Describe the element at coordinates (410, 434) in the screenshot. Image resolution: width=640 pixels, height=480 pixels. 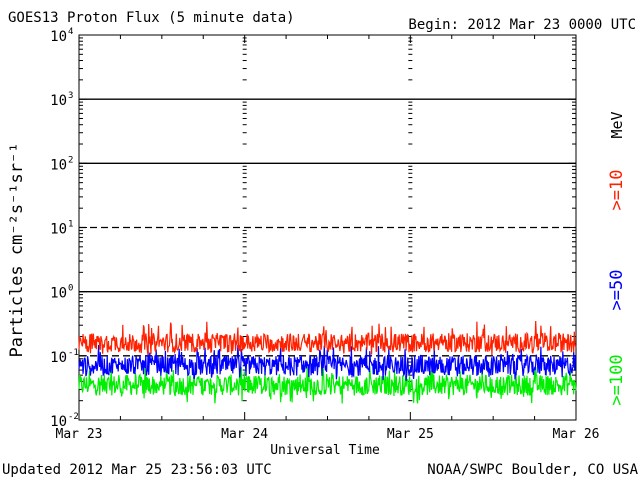
I see `x-tick-label: Mar 25` at that location.